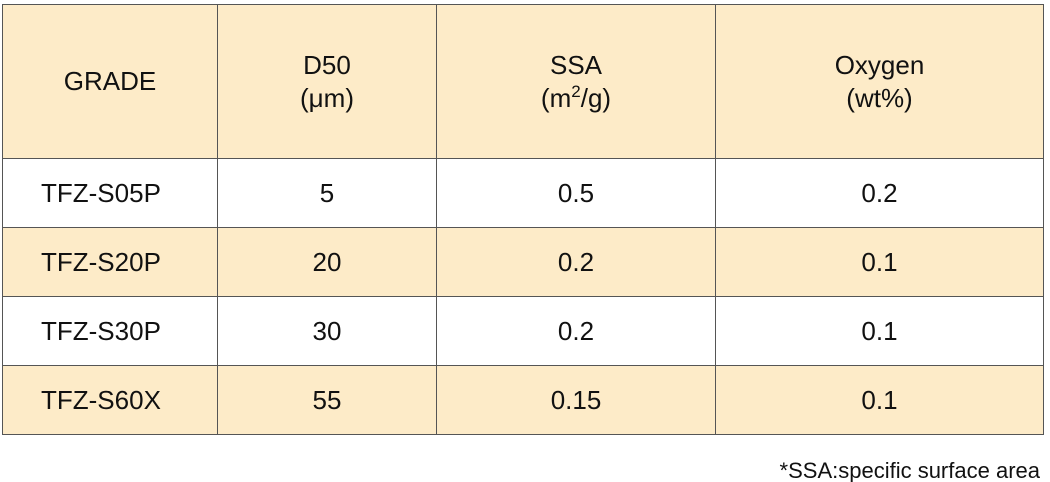  I want to click on header-unit: (m, so click(556, 97).